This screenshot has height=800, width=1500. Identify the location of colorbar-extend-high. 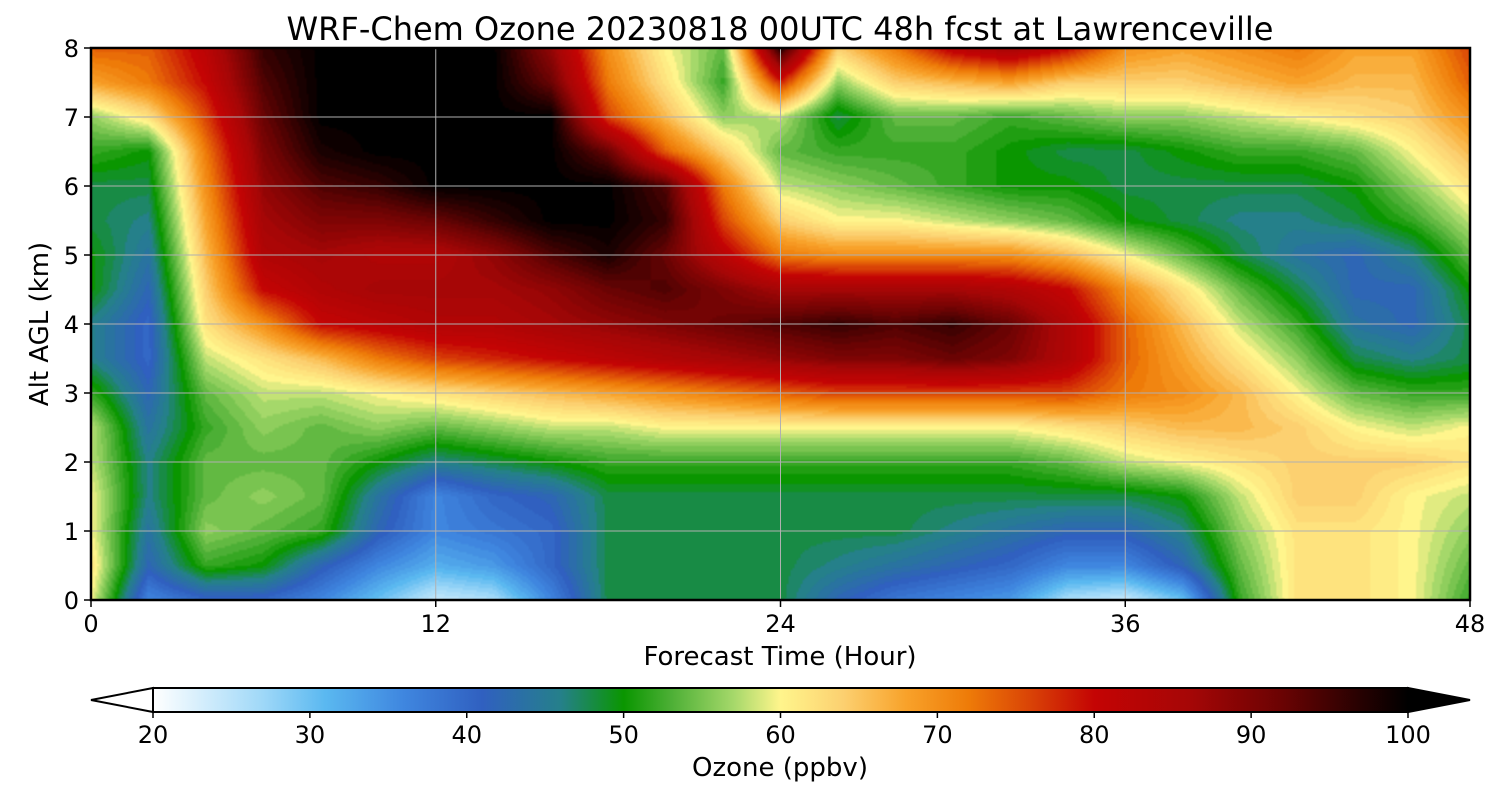
(1439, 700).